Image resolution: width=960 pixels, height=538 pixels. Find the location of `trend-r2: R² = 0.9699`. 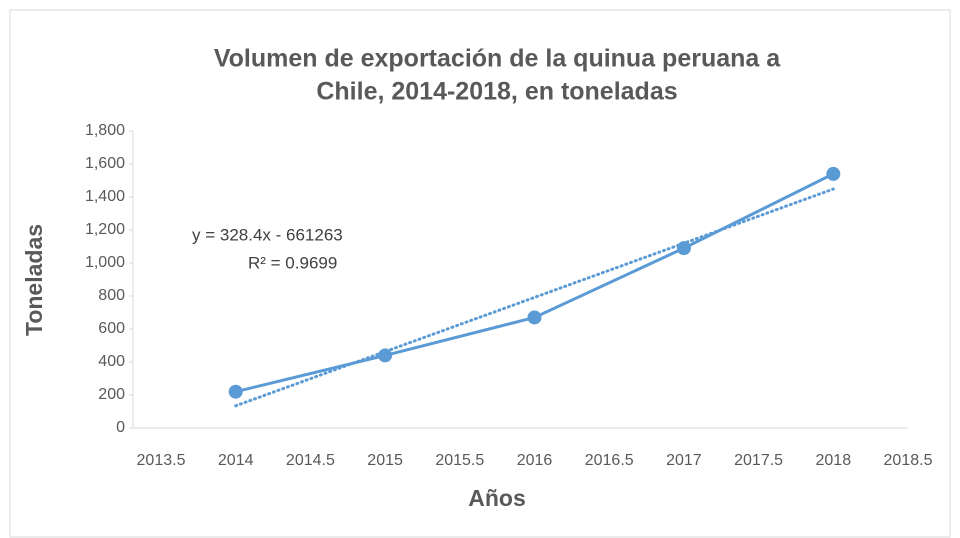

trend-r2: R² = 0.9699 is located at coordinates (292, 262).